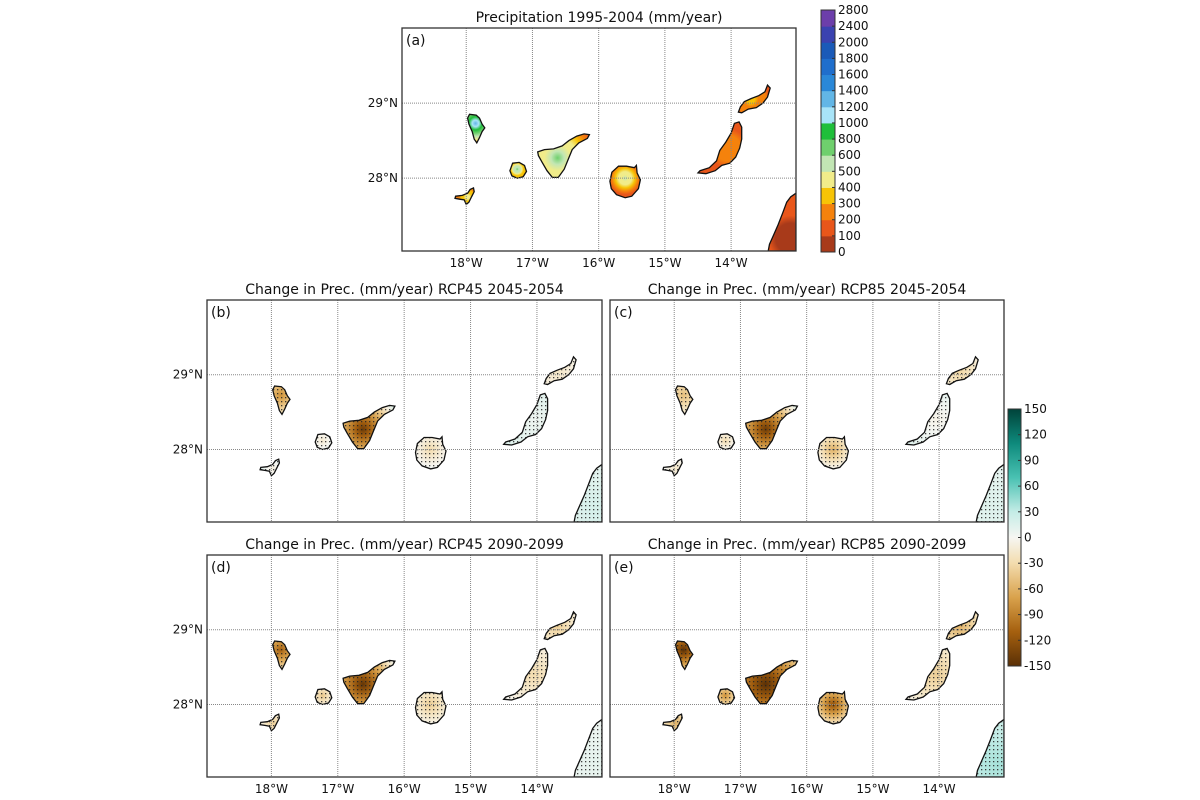 Image resolution: width=1200 pixels, height=800 pixels. Describe the element at coordinates (281, 655) in the screenshot. I see `island-la-palma-coastline` at that location.